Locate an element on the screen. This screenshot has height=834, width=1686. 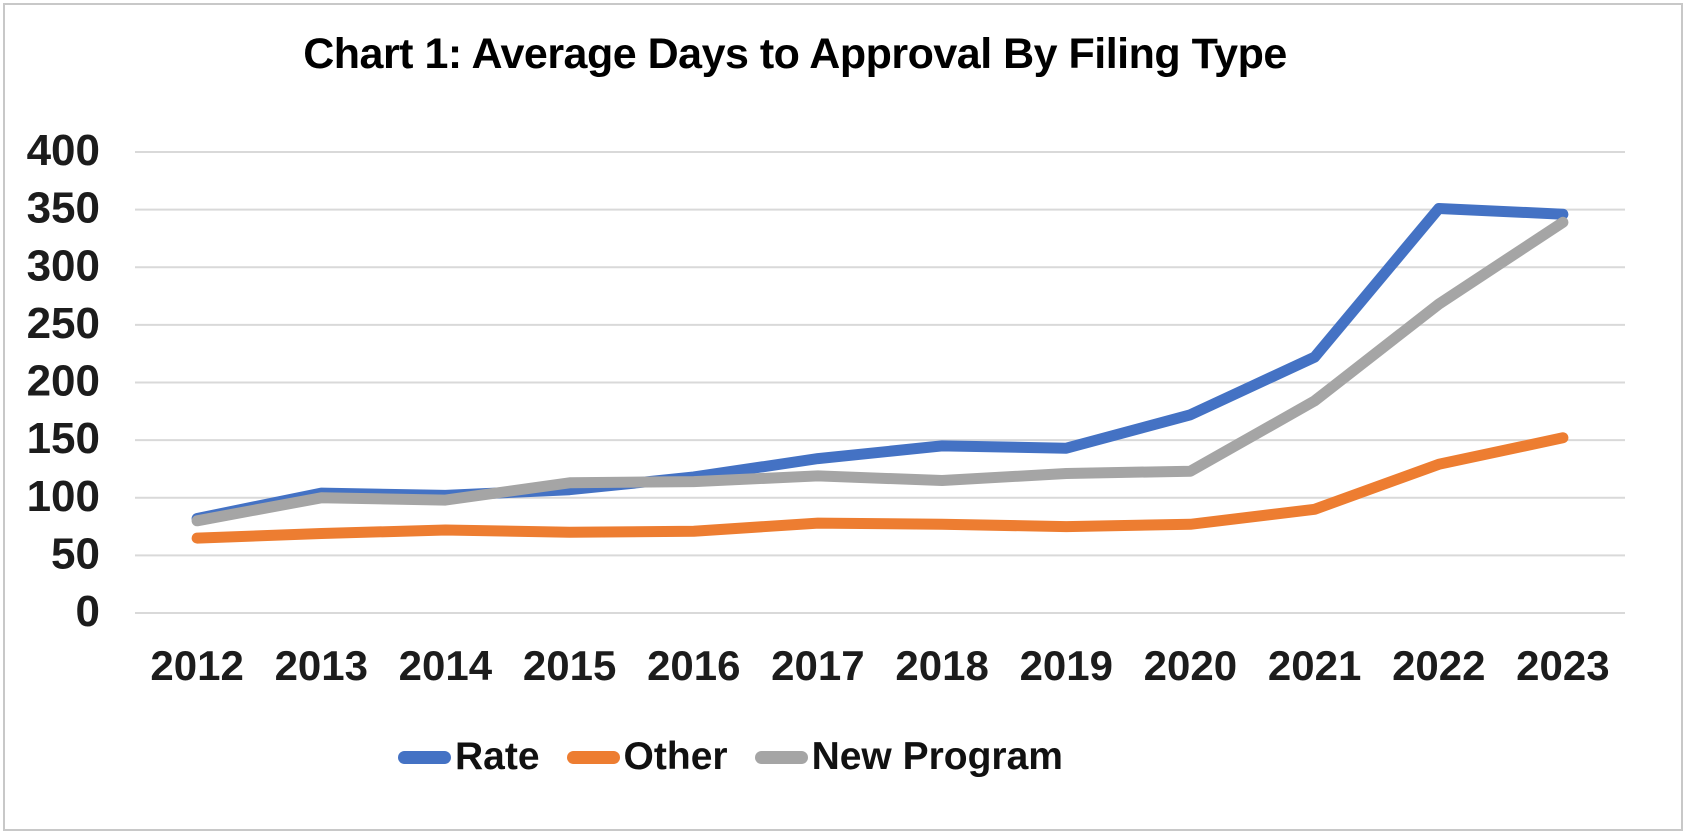
new-program-series-label: New Program is located at coordinates (937, 756).